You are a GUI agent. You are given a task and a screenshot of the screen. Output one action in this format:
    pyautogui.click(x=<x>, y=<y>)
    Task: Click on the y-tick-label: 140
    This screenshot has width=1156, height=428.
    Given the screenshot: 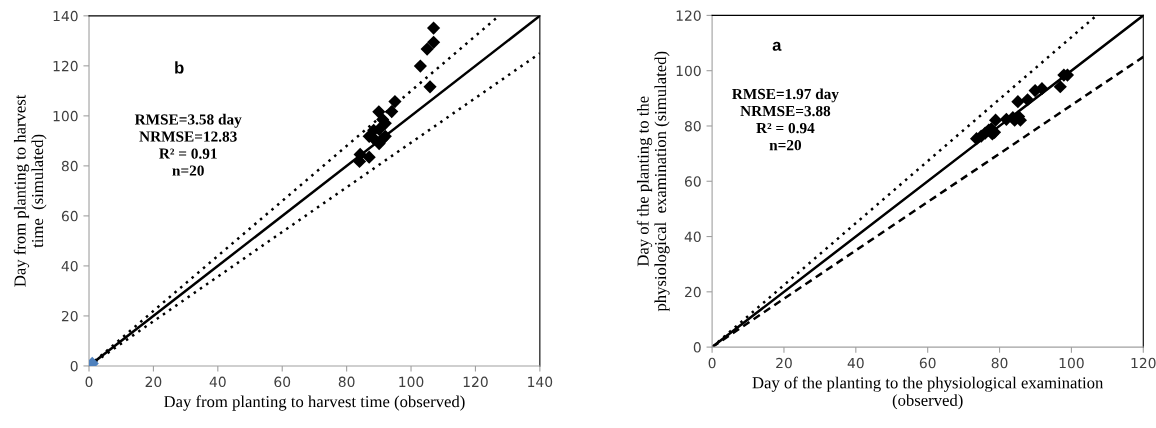 What is the action you would take?
    pyautogui.click(x=65, y=16)
    